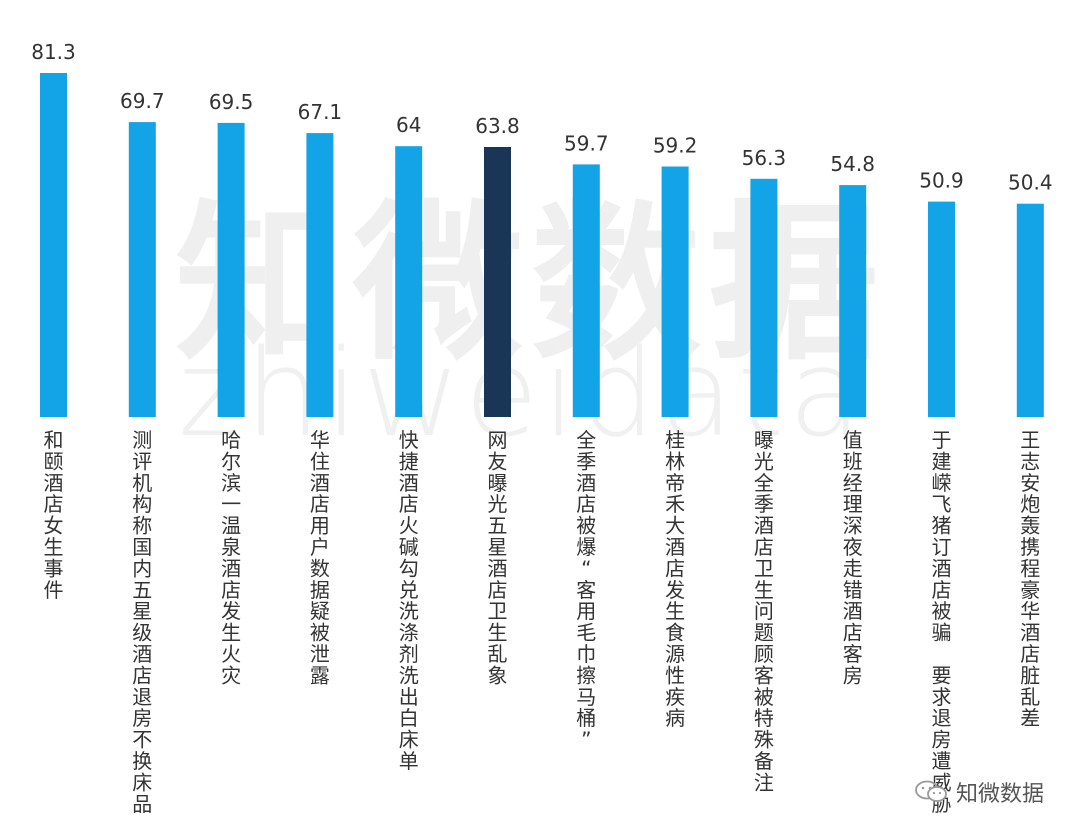 This screenshot has width=1080, height=838. What do you see at coordinates (931, 791) in the screenshot?
I see `wechat-icon` at bounding box center [931, 791].